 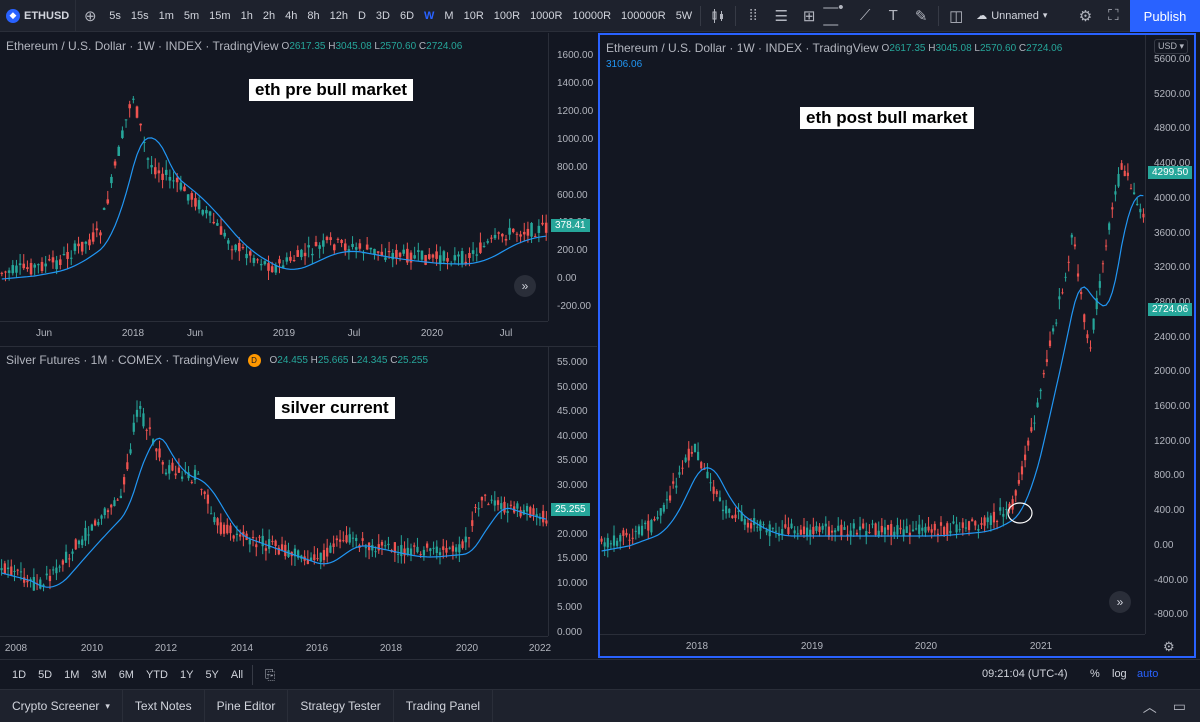 What do you see at coordinates (1085, 16) in the screenshot?
I see `settings-gear-icon: ⚙` at bounding box center [1085, 16].